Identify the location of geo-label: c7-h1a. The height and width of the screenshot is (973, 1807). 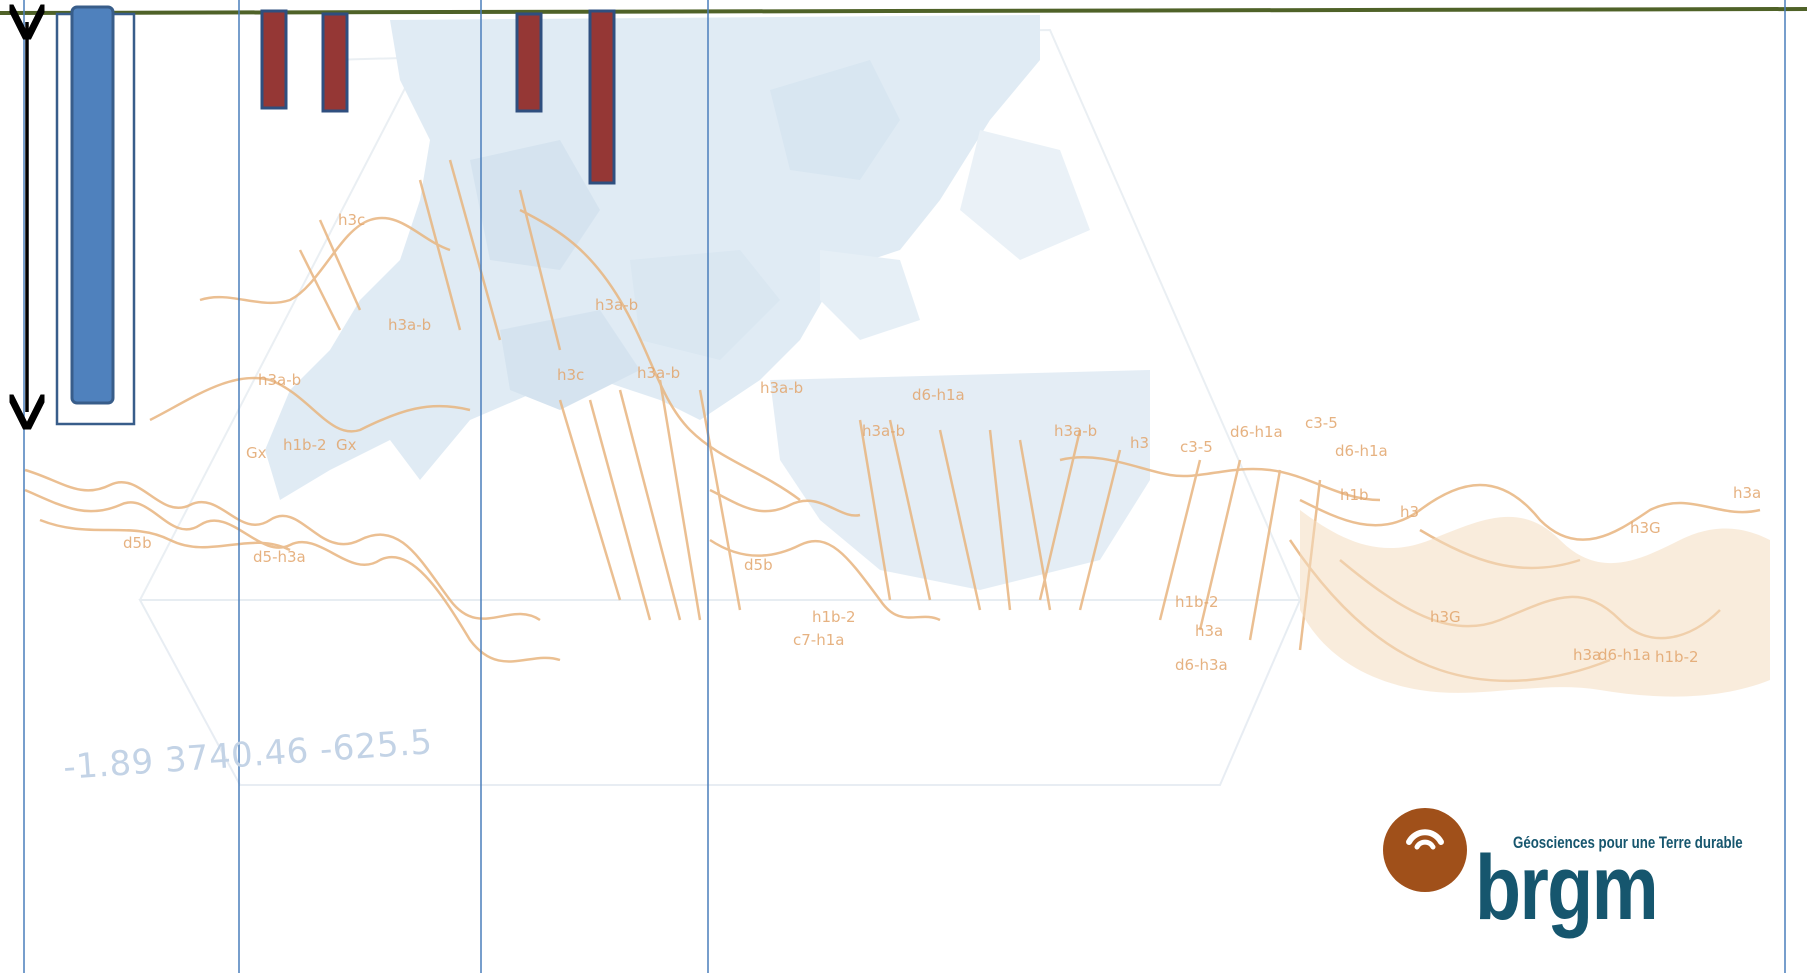
(818, 640).